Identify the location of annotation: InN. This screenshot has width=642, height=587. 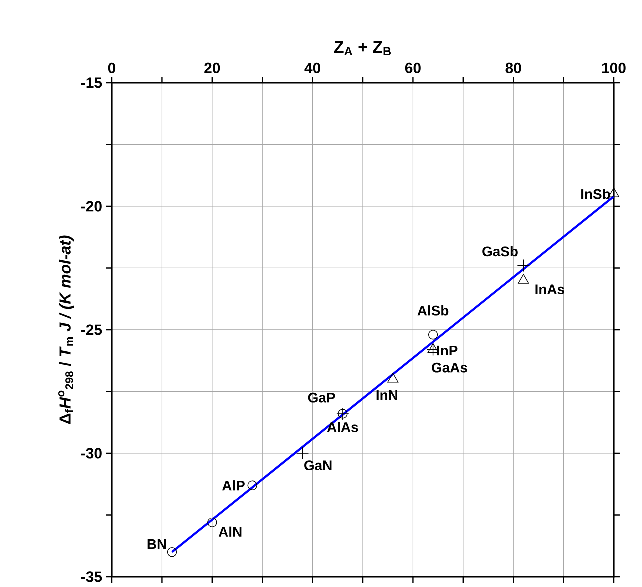
(387, 395).